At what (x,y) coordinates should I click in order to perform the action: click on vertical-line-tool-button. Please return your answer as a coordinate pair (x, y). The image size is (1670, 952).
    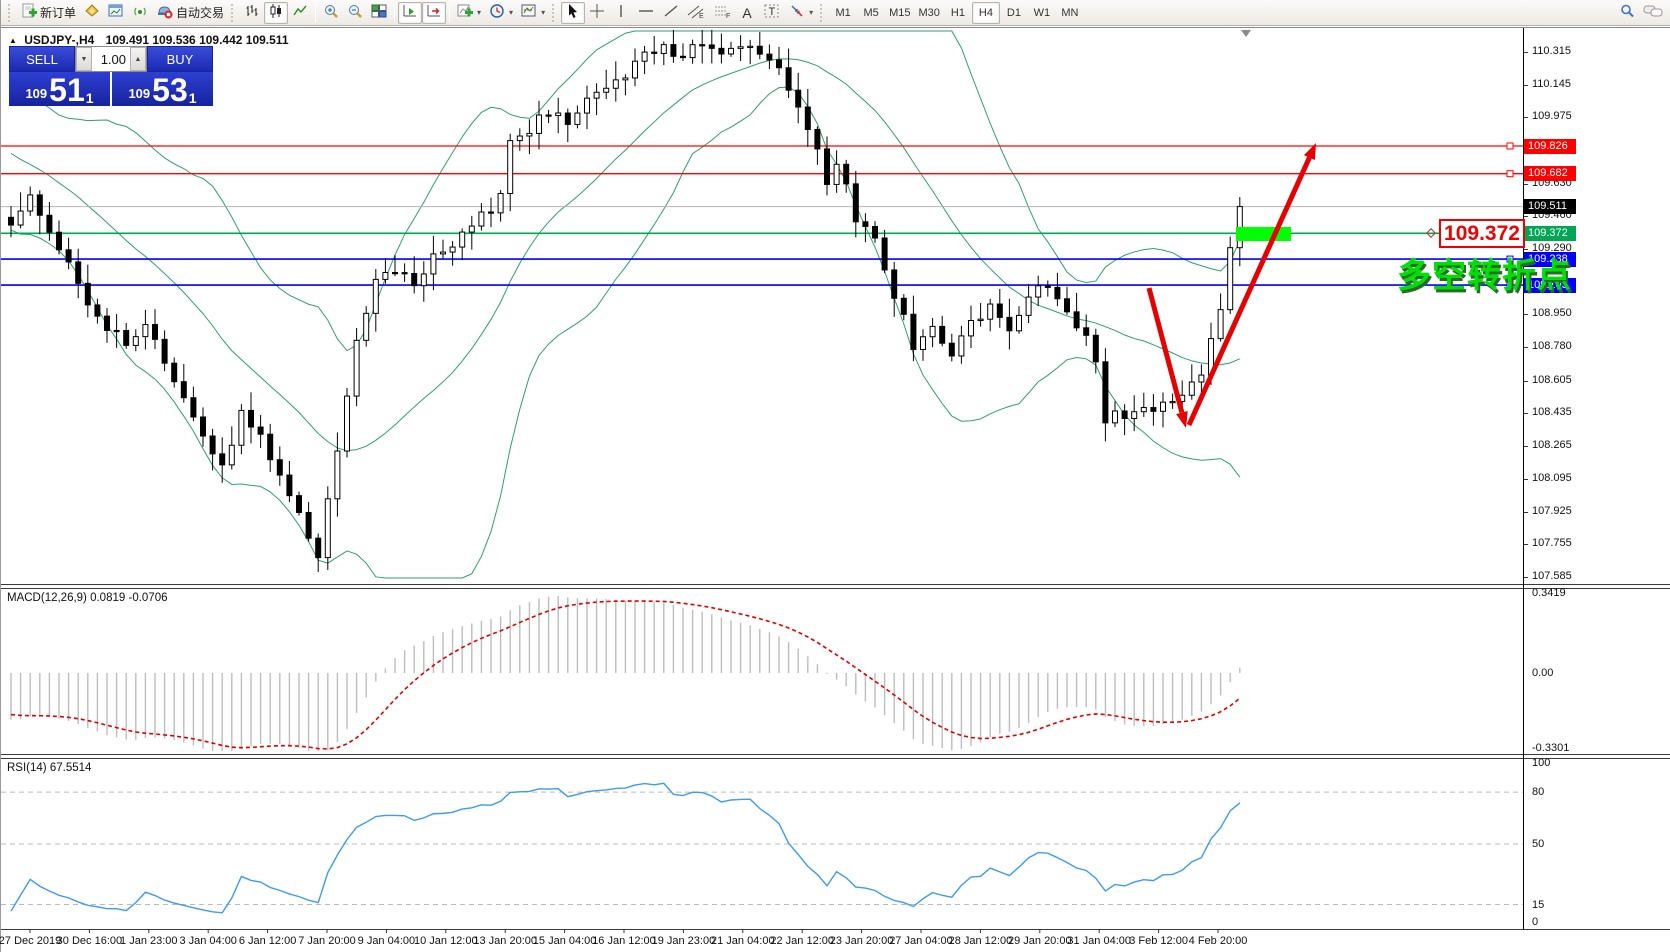
    Looking at the image, I should click on (621, 13).